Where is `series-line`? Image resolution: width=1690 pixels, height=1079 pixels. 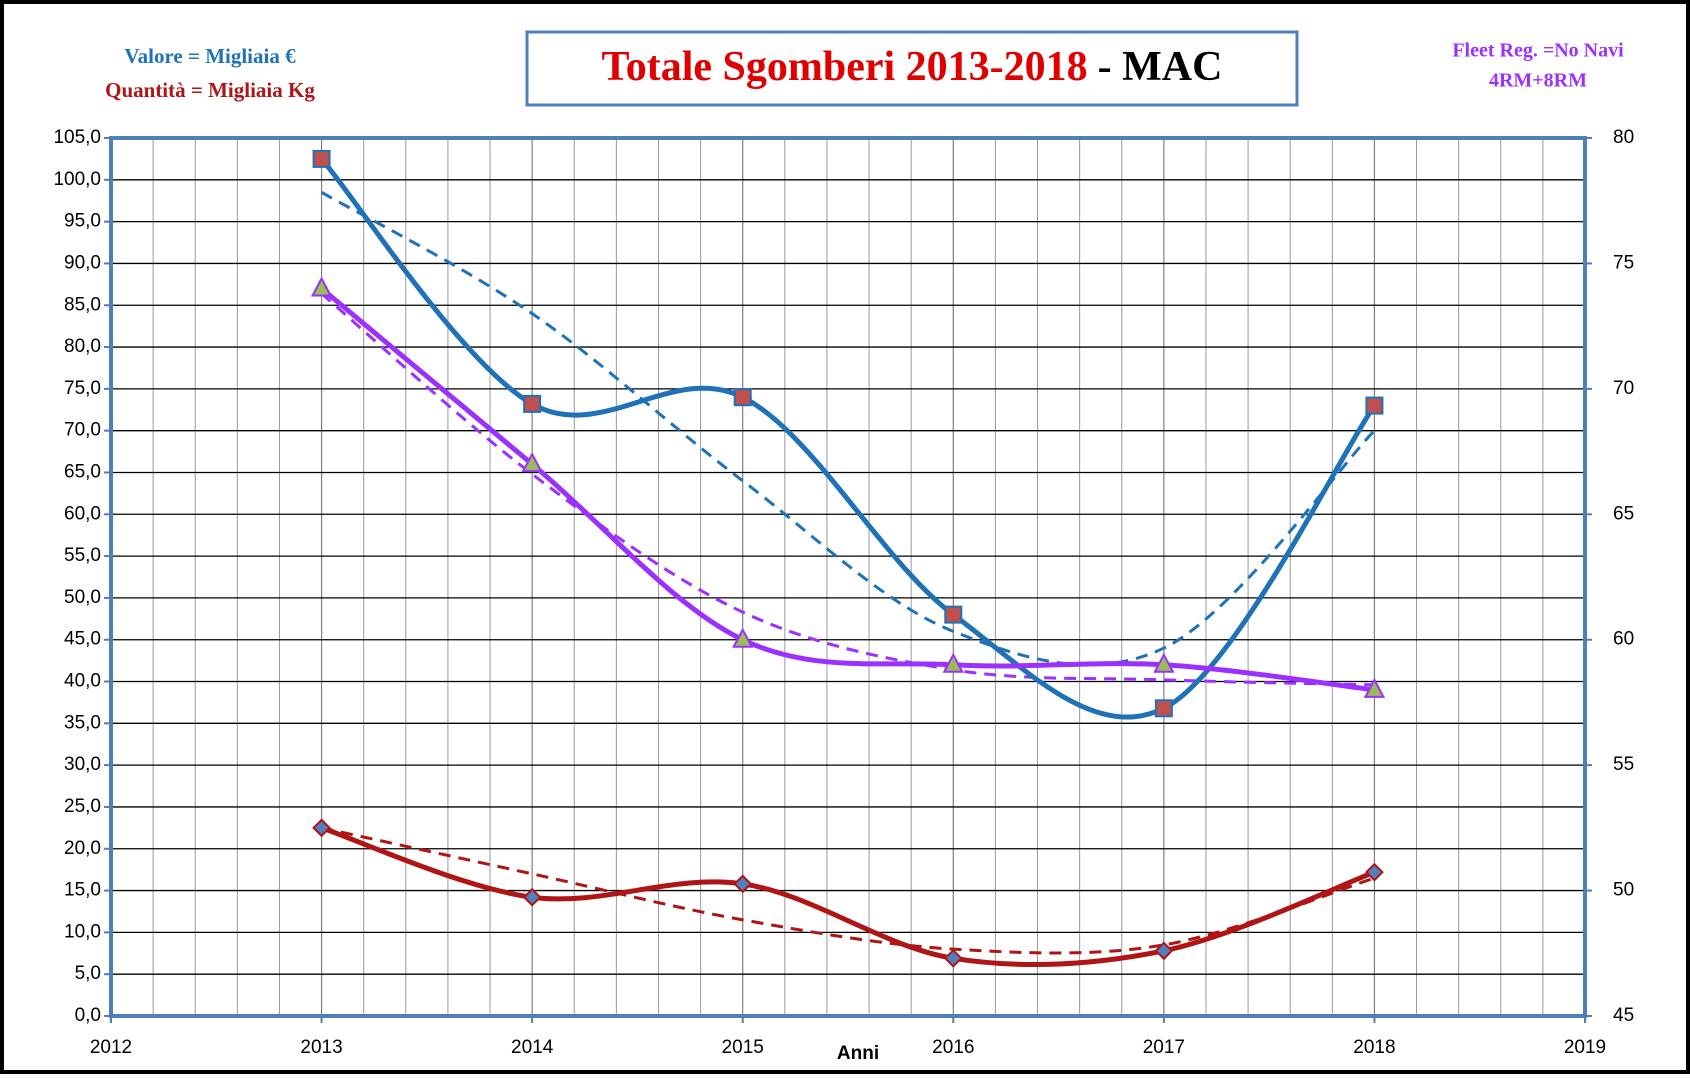 series-line is located at coordinates (848, 896).